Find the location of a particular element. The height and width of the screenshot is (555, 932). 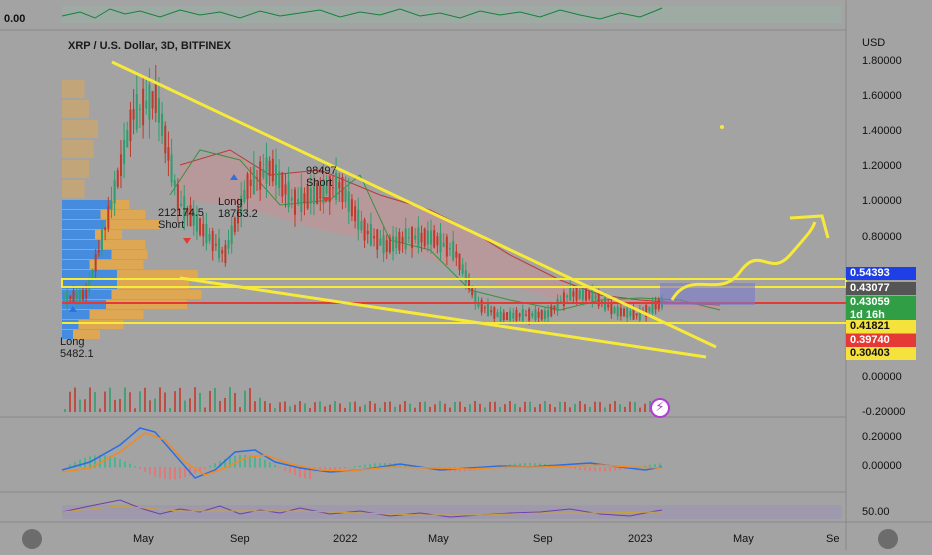

price-tag: 1d 16h is located at coordinates (881, 315).